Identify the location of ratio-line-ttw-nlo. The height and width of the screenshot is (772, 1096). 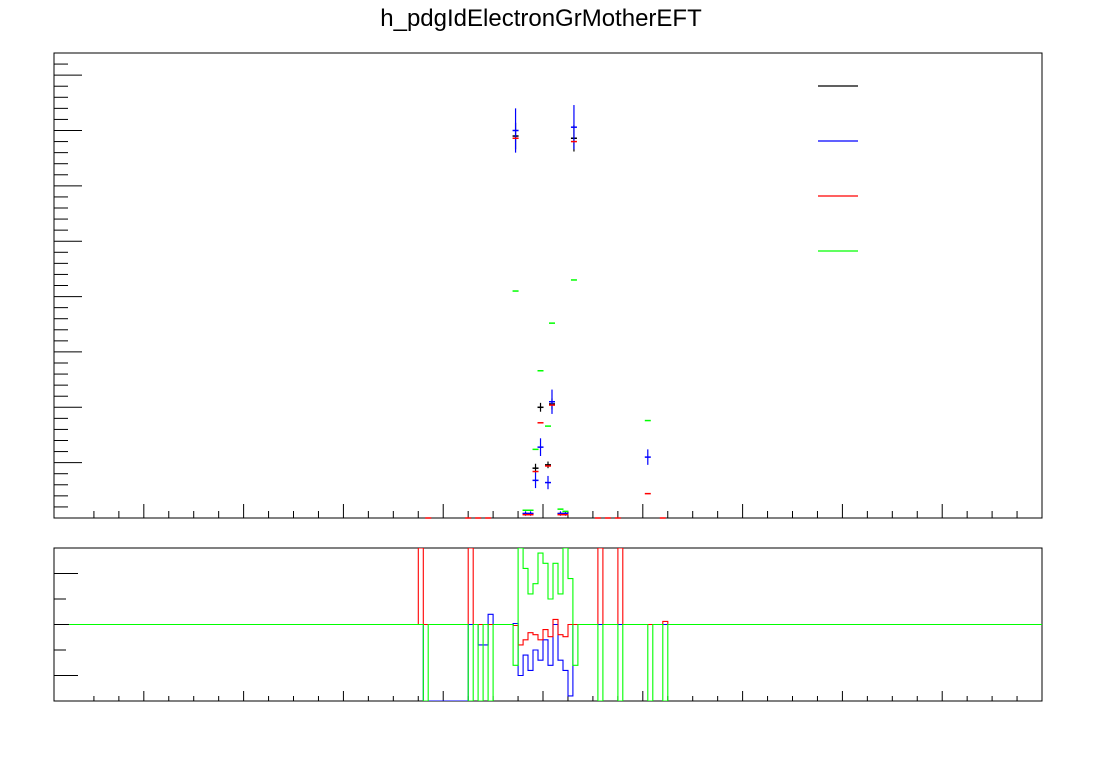
(555, 597).